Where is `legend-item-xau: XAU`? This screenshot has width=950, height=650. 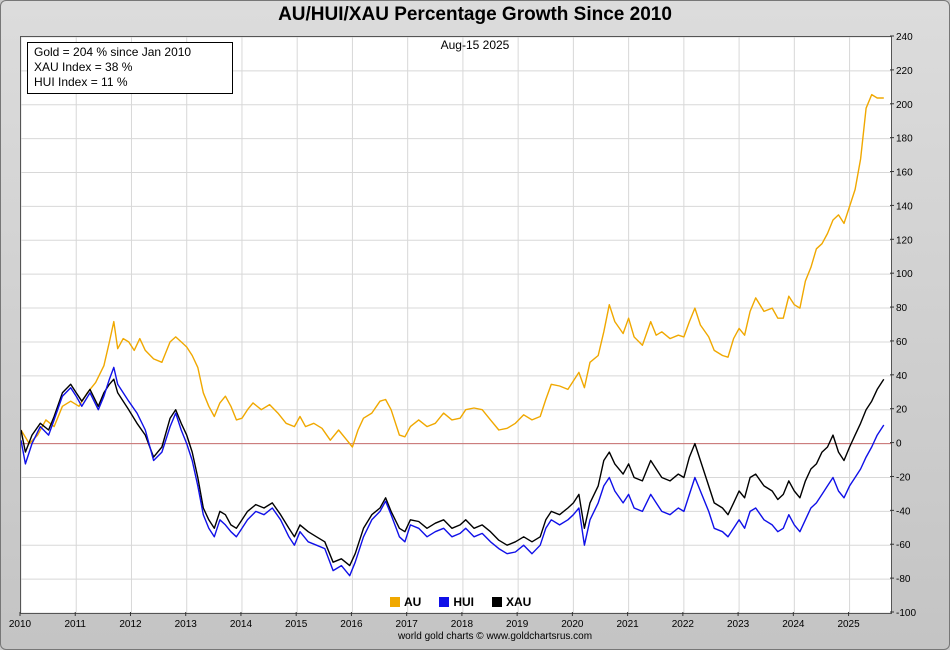
legend-item-xau: XAU is located at coordinates (511, 602).